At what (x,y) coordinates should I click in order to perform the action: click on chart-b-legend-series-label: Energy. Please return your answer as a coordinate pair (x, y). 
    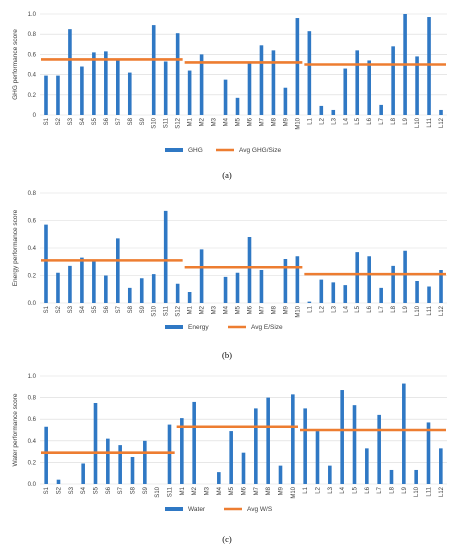
    Looking at the image, I should click on (198, 327).